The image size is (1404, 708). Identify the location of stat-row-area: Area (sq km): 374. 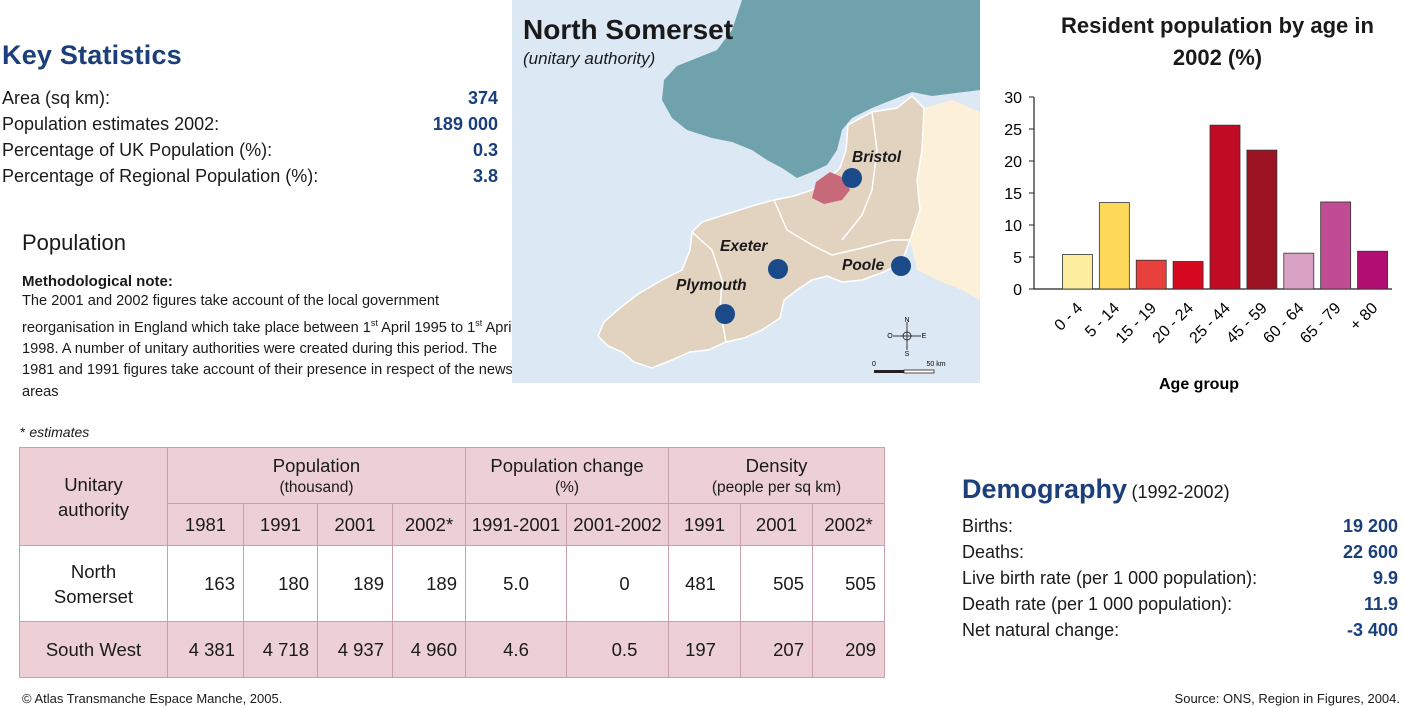
(250, 98).